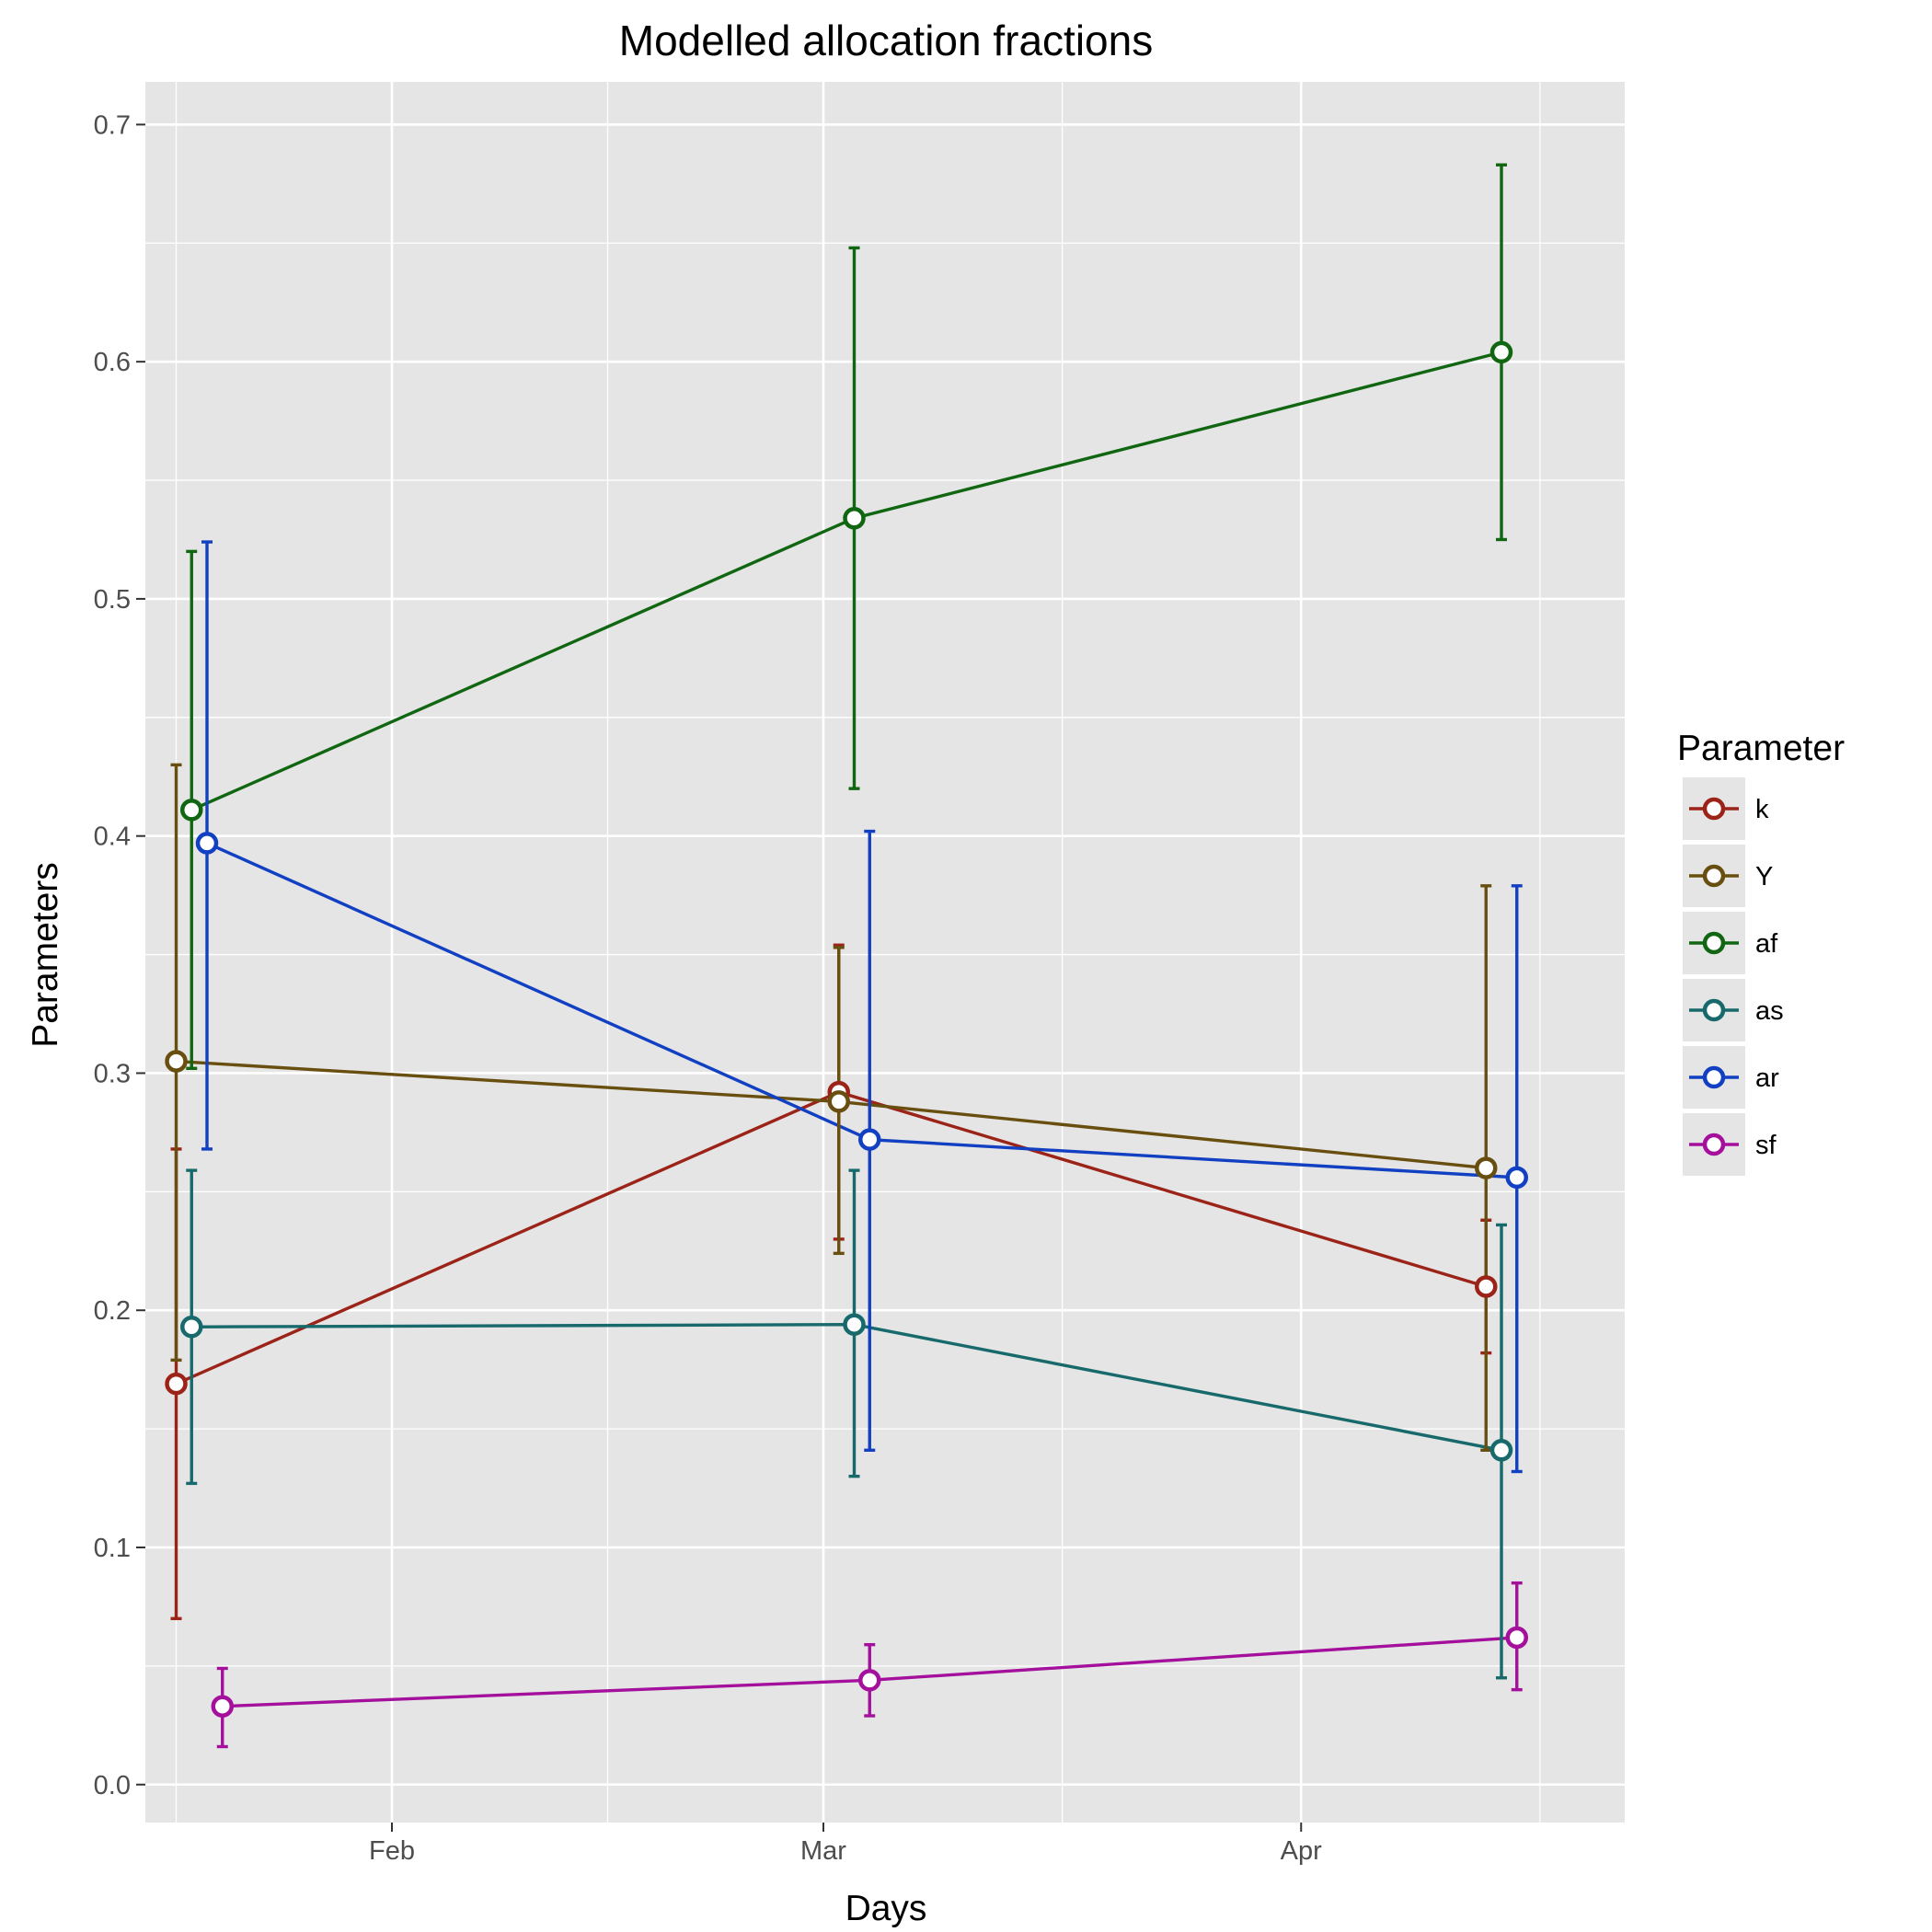 The image size is (1932, 1932). What do you see at coordinates (112, 125) in the screenshot?
I see `y-tick-label: 0.7` at bounding box center [112, 125].